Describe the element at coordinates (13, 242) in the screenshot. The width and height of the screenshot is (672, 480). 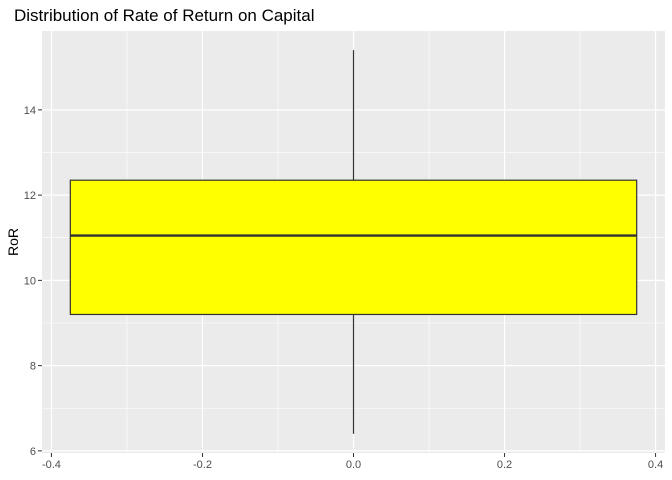
I see `y-axis-title: RoR` at that location.